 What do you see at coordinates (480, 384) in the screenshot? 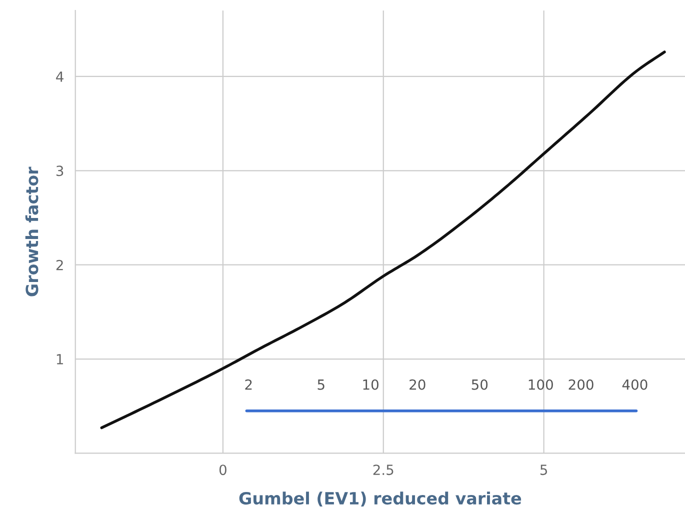
I see `annotation: 50` at bounding box center [480, 384].